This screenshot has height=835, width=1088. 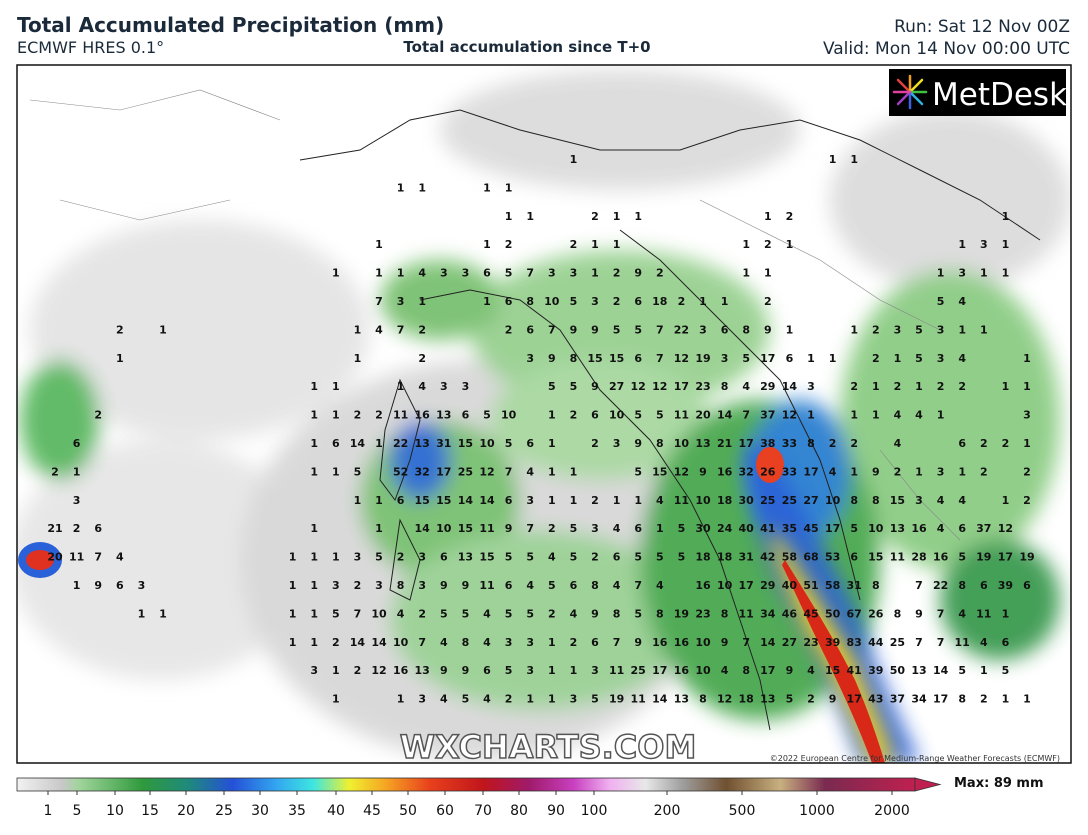 What do you see at coordinates (54, 528) in the screenshot?
I see `precip-value: 21` at bounding box center [54, 528].